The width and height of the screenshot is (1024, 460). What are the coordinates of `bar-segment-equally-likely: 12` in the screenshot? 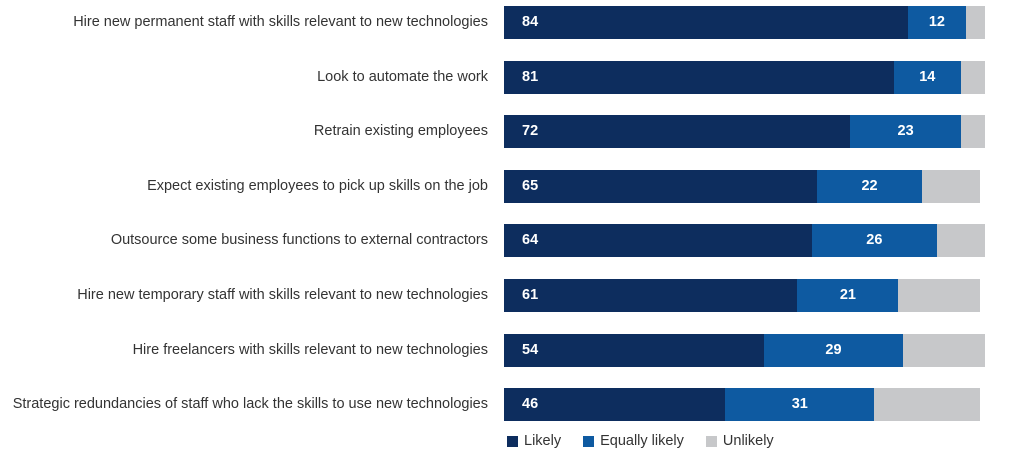 It's located at (937, 22).